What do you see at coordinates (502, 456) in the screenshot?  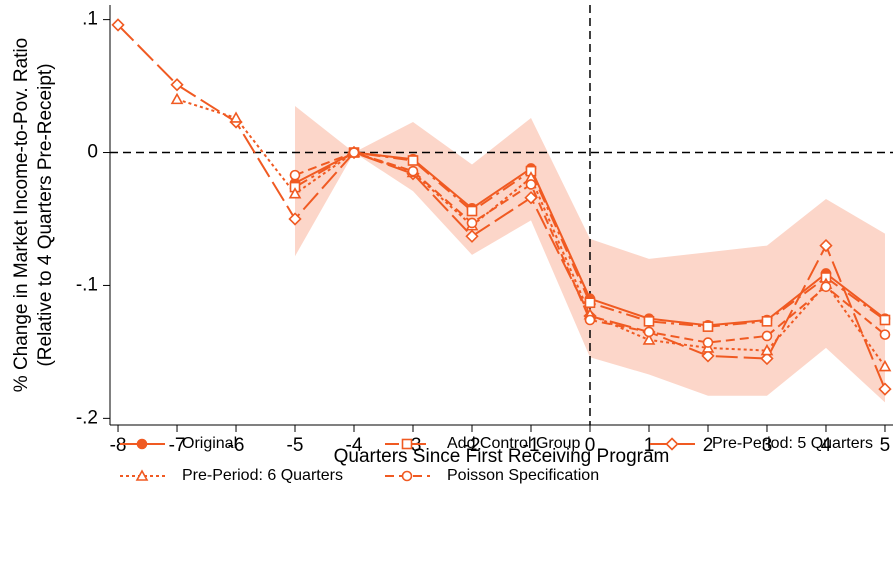 I see `x-axis-label: Quarters Since First Receiving Program` at bounding box center [502, 456].